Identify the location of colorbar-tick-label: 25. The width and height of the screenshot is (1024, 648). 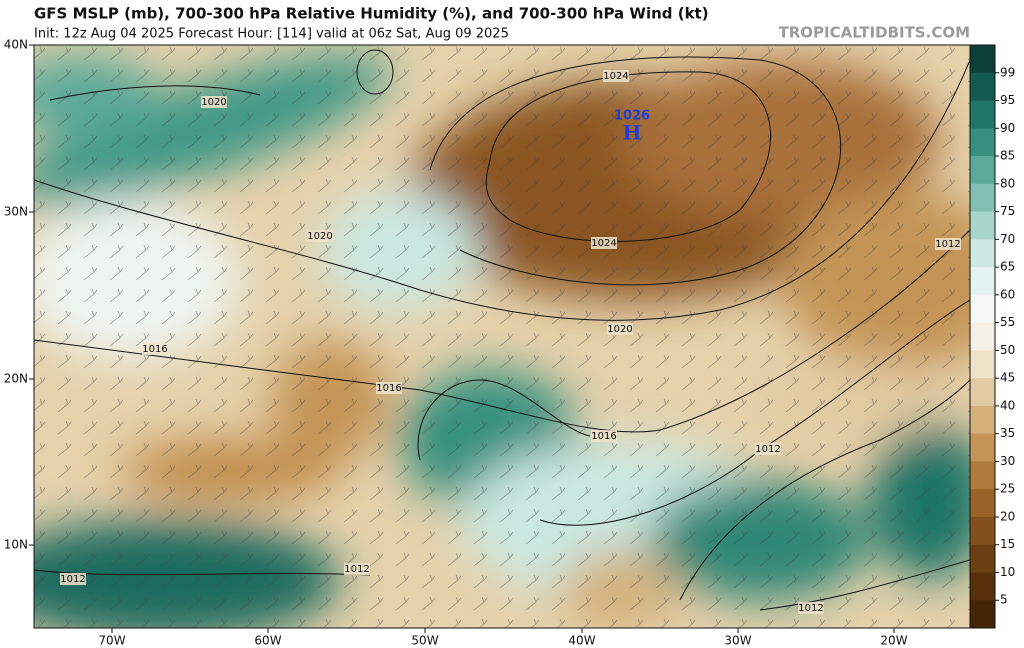
(1007, 489).